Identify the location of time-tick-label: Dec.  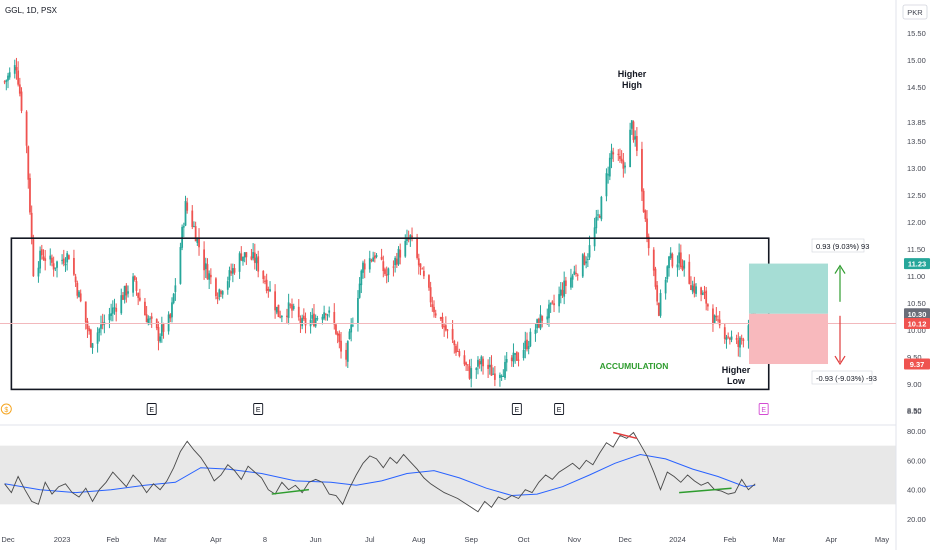
(8, 539).